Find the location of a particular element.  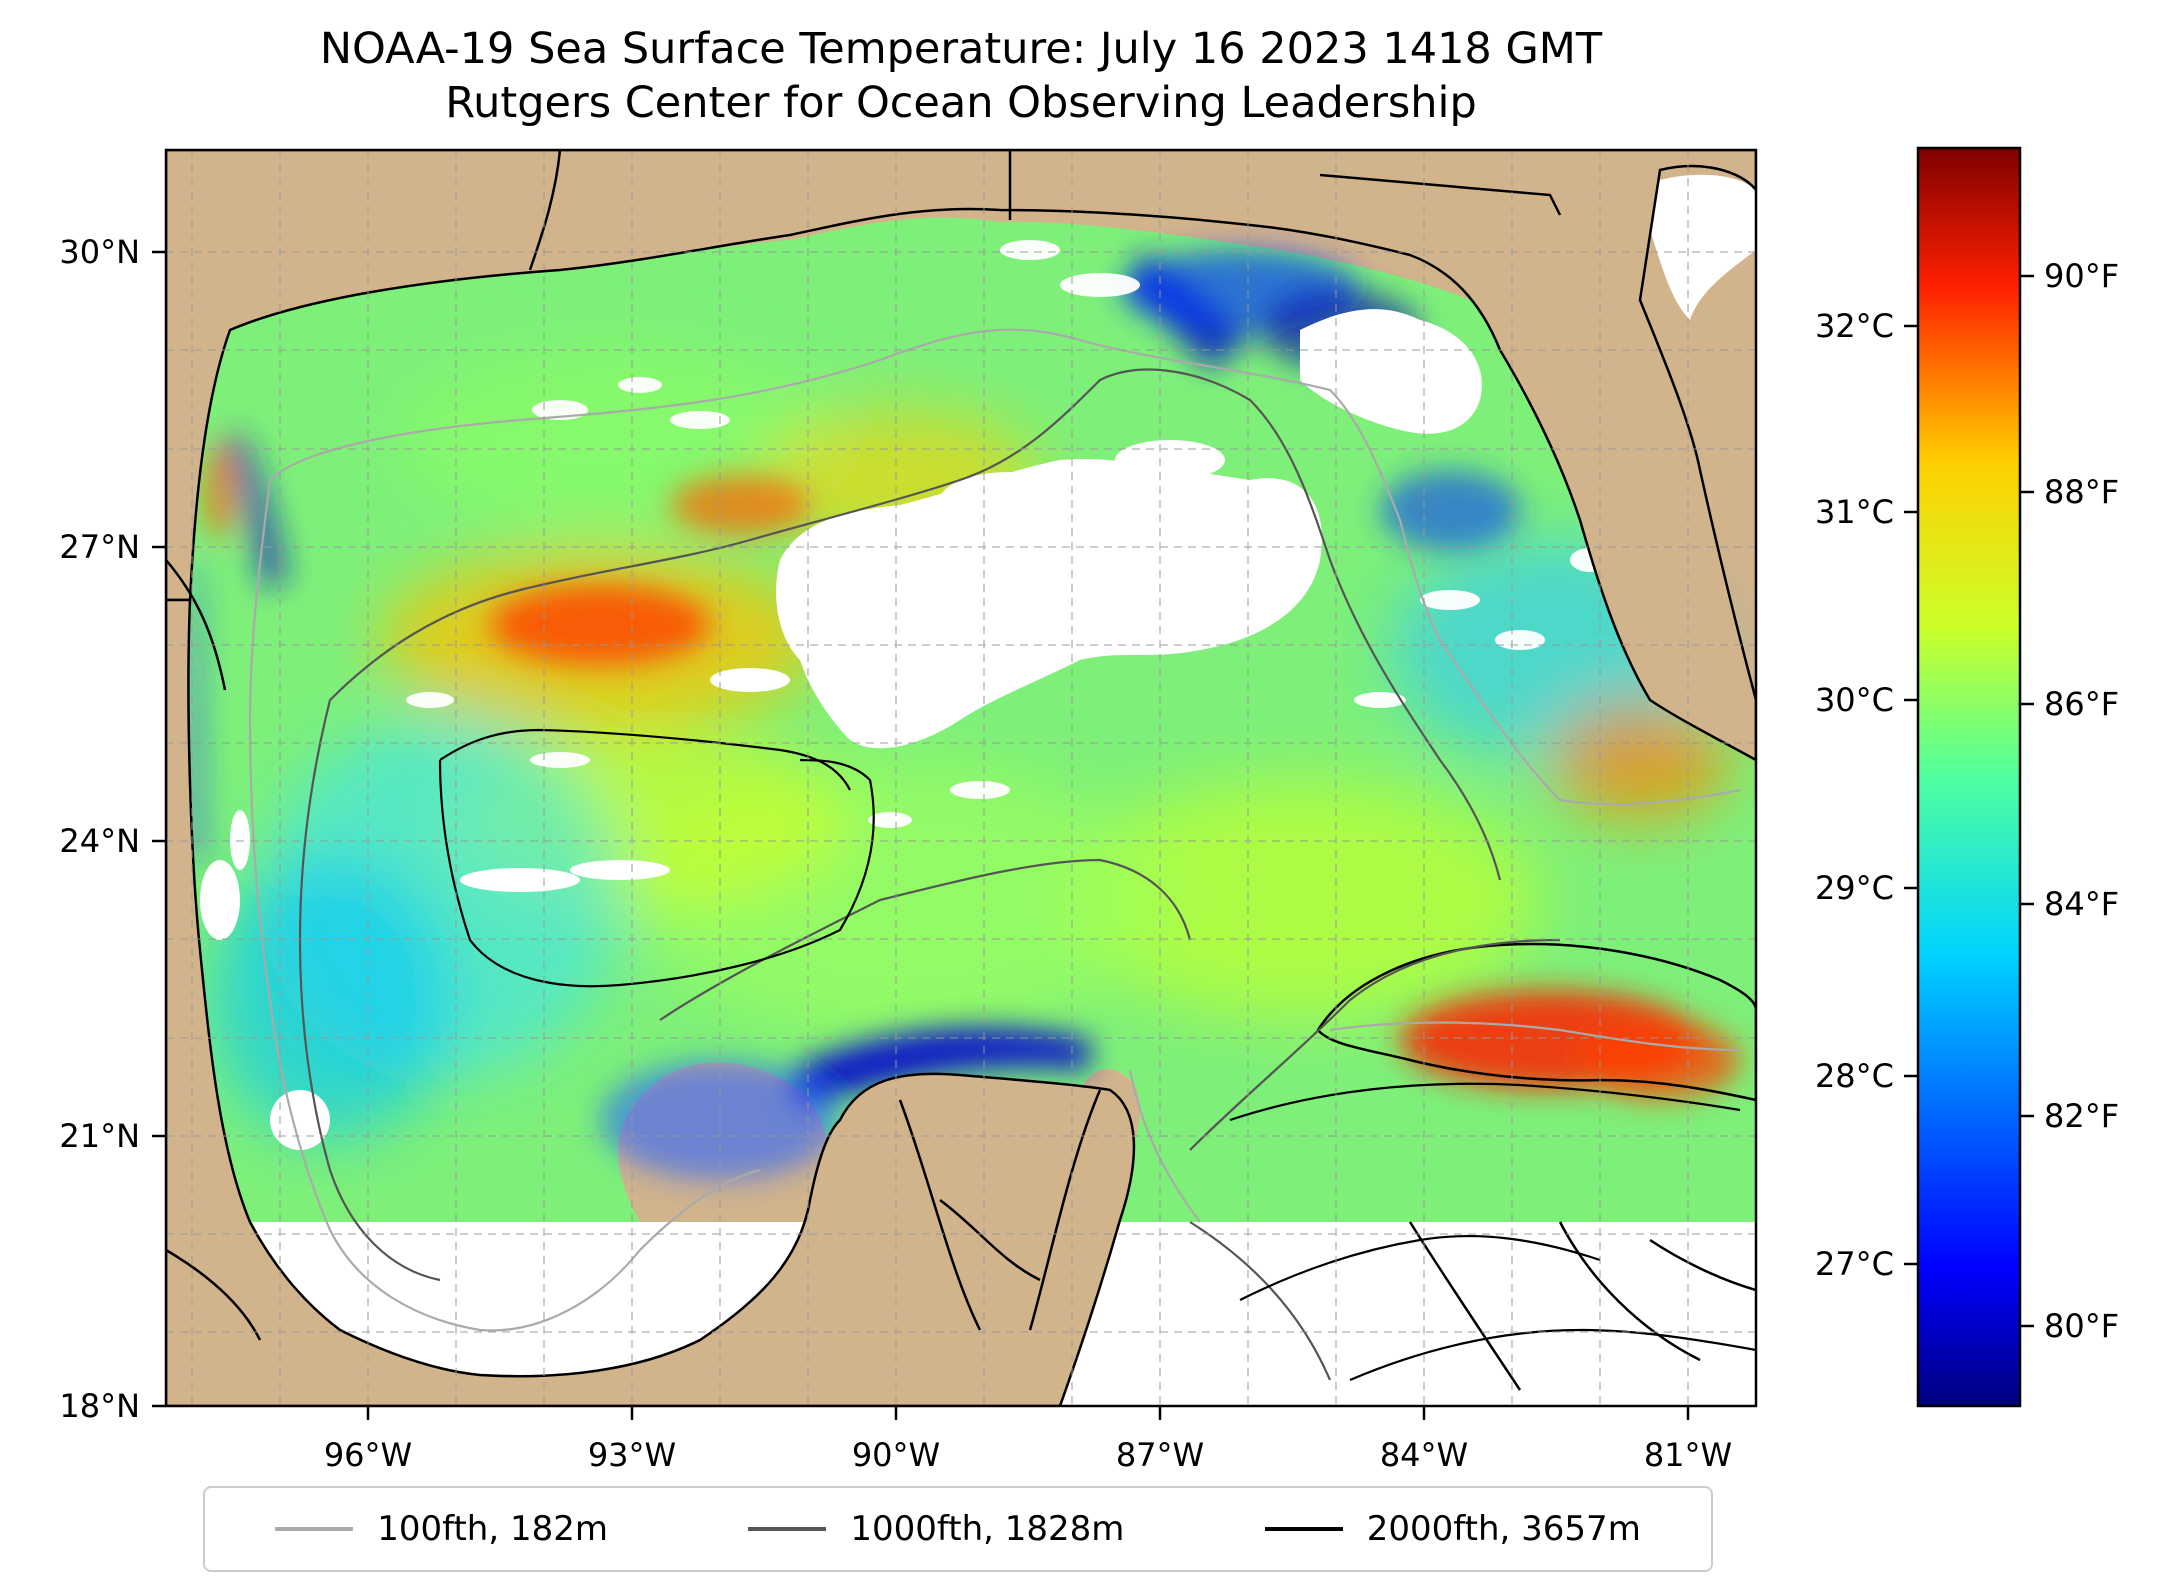

lat-tick-labels: 30°N 27°N 24°N 21°N 18°N is located at coordinates (99, 829).